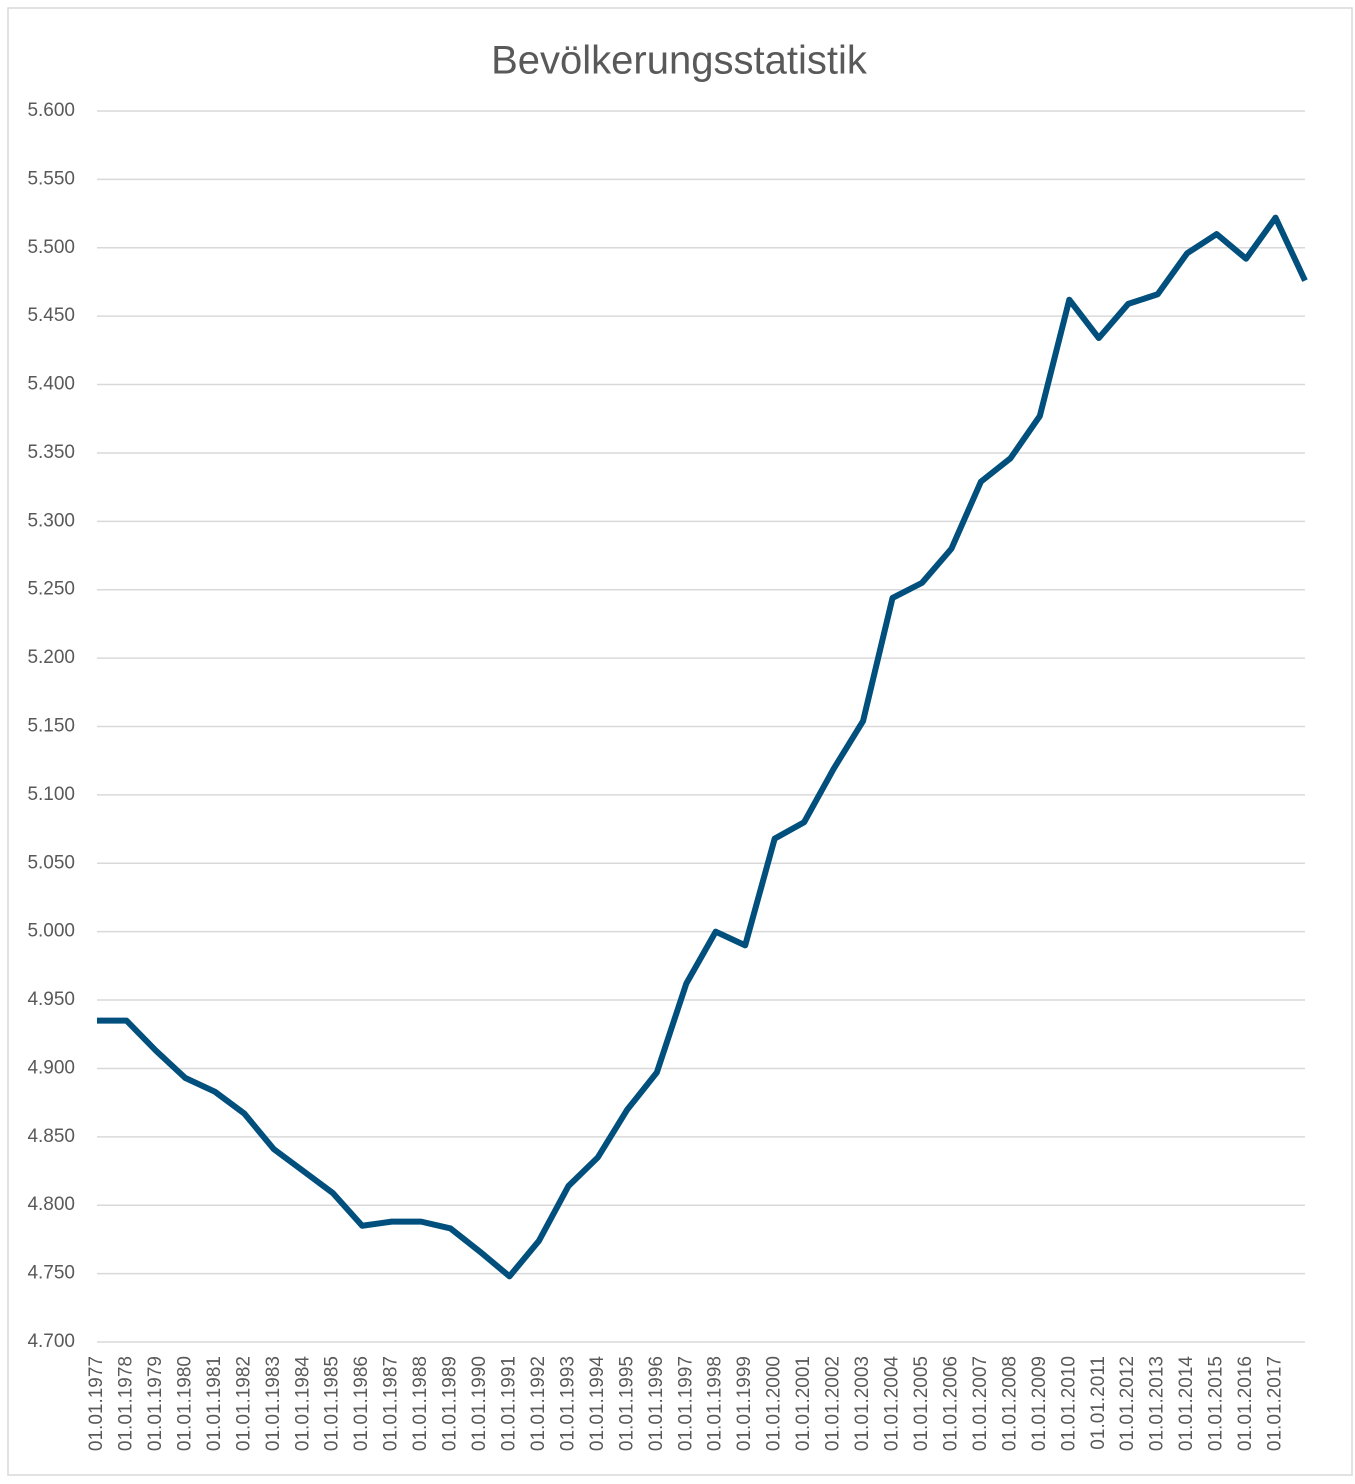 This screenshot has width=1355, height=1484. I want to click on y-tick-label: 4.850, so click(51, 1136).